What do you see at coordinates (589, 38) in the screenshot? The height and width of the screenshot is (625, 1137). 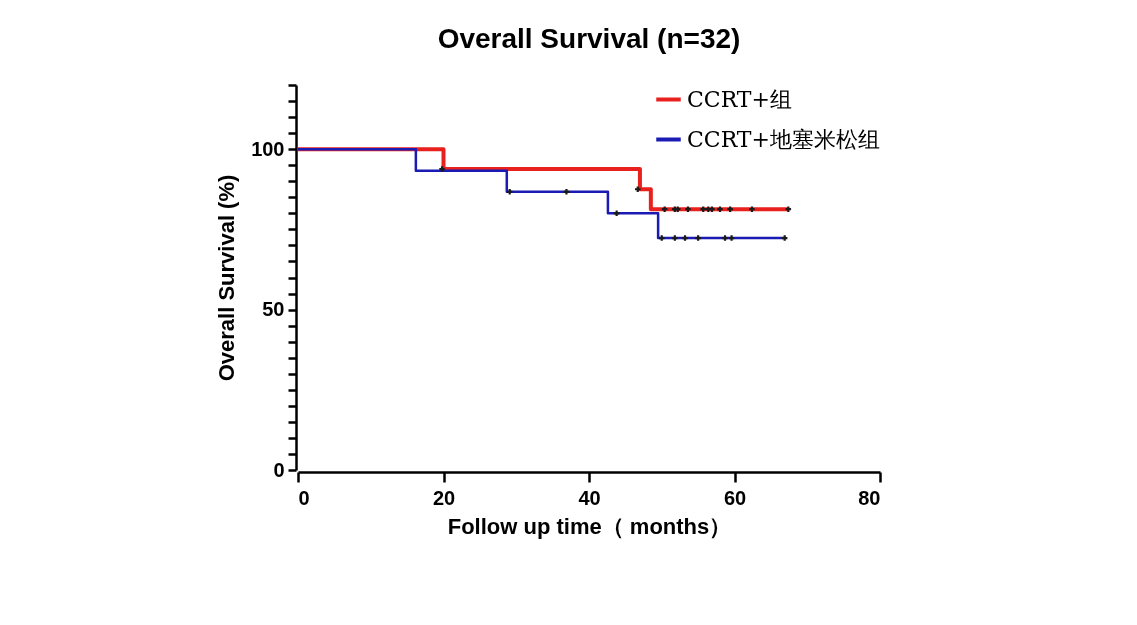 I see `chart-title: Overall Survival (n=32)` at bounding box center [589, 38].